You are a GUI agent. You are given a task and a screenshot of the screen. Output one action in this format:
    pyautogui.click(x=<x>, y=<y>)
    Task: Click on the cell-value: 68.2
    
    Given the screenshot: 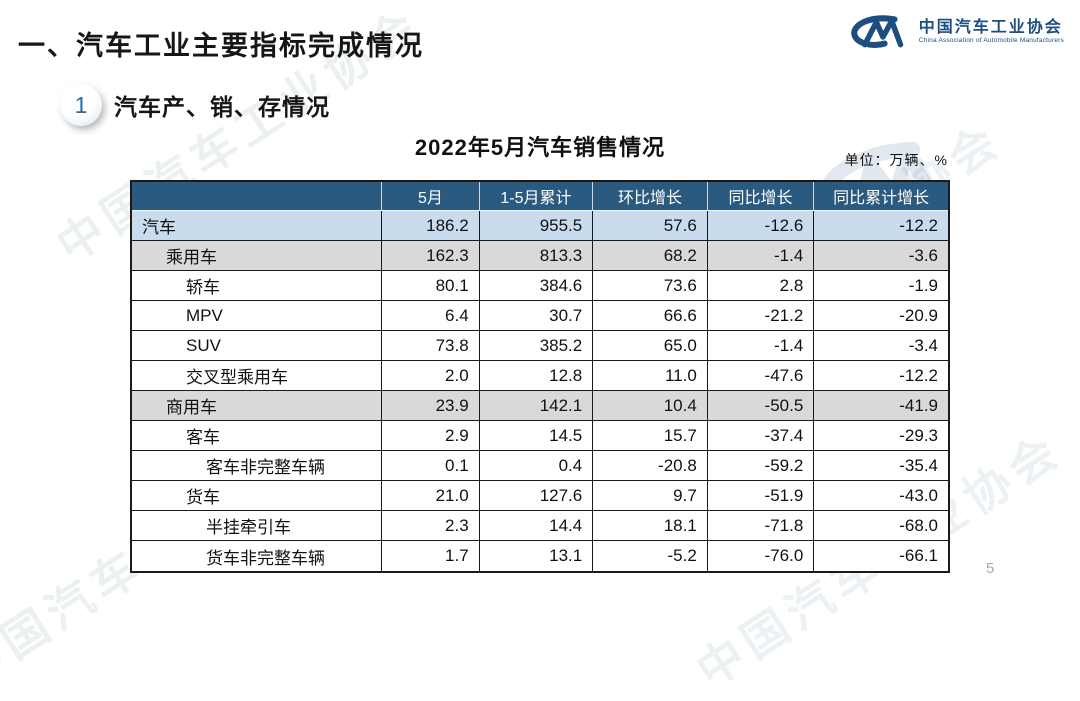 What is the action you would take?
    pyautogui.click(x=650, y=256)
    